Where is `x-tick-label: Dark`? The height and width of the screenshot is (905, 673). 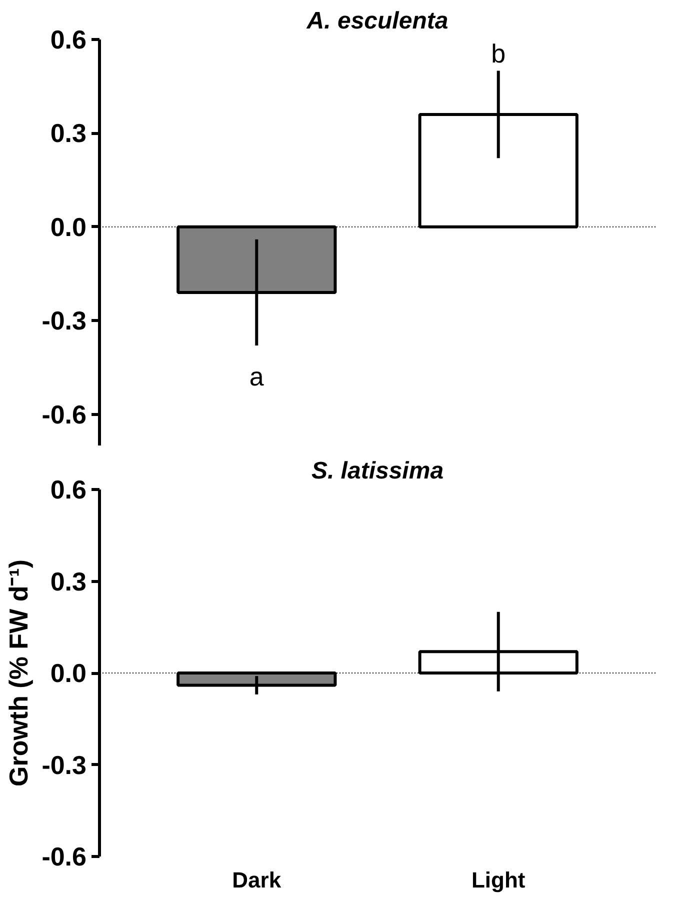
x-tick-label: Dark is located at coordinates (257, 880).